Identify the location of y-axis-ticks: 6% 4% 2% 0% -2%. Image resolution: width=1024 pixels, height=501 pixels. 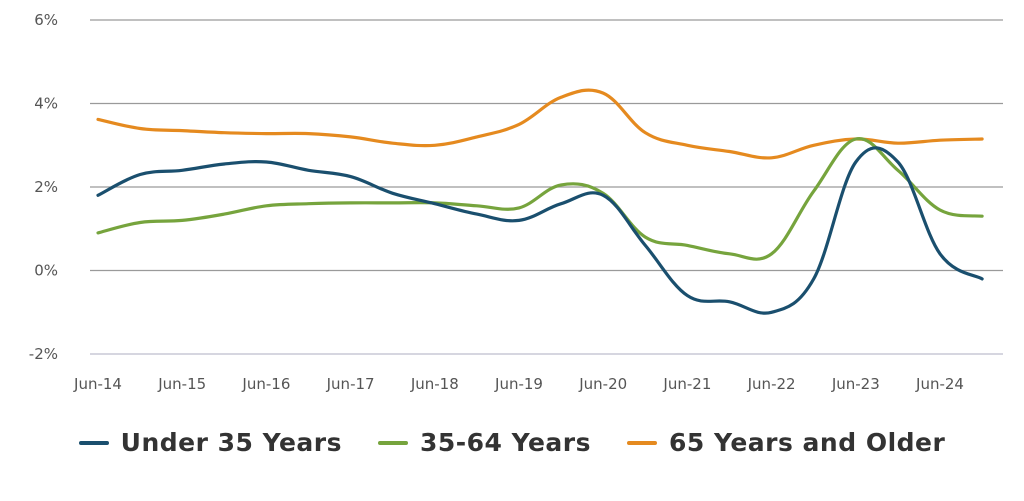
(43, 187).